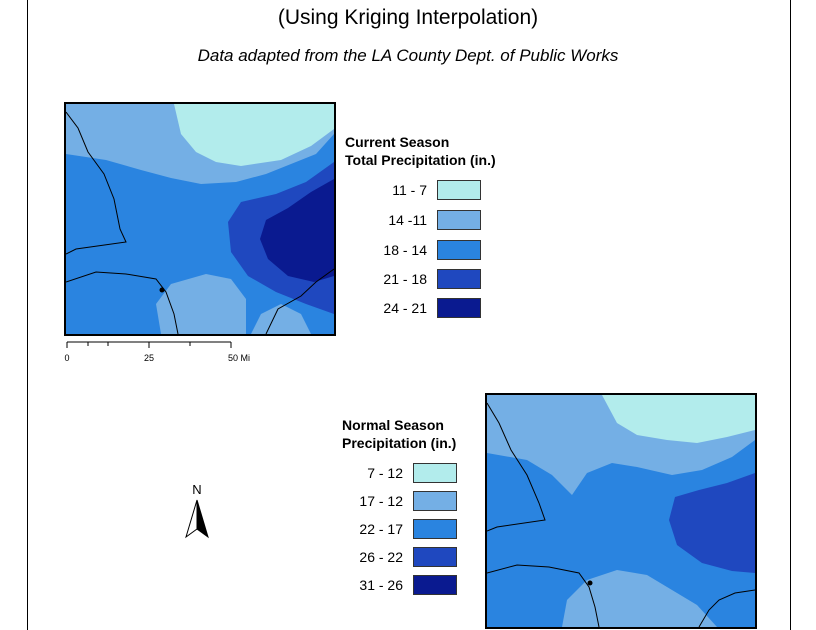  Describe the element at coordinates (381, 529) in the screenshot. I see `legend-label: 22 - 17` at that location.